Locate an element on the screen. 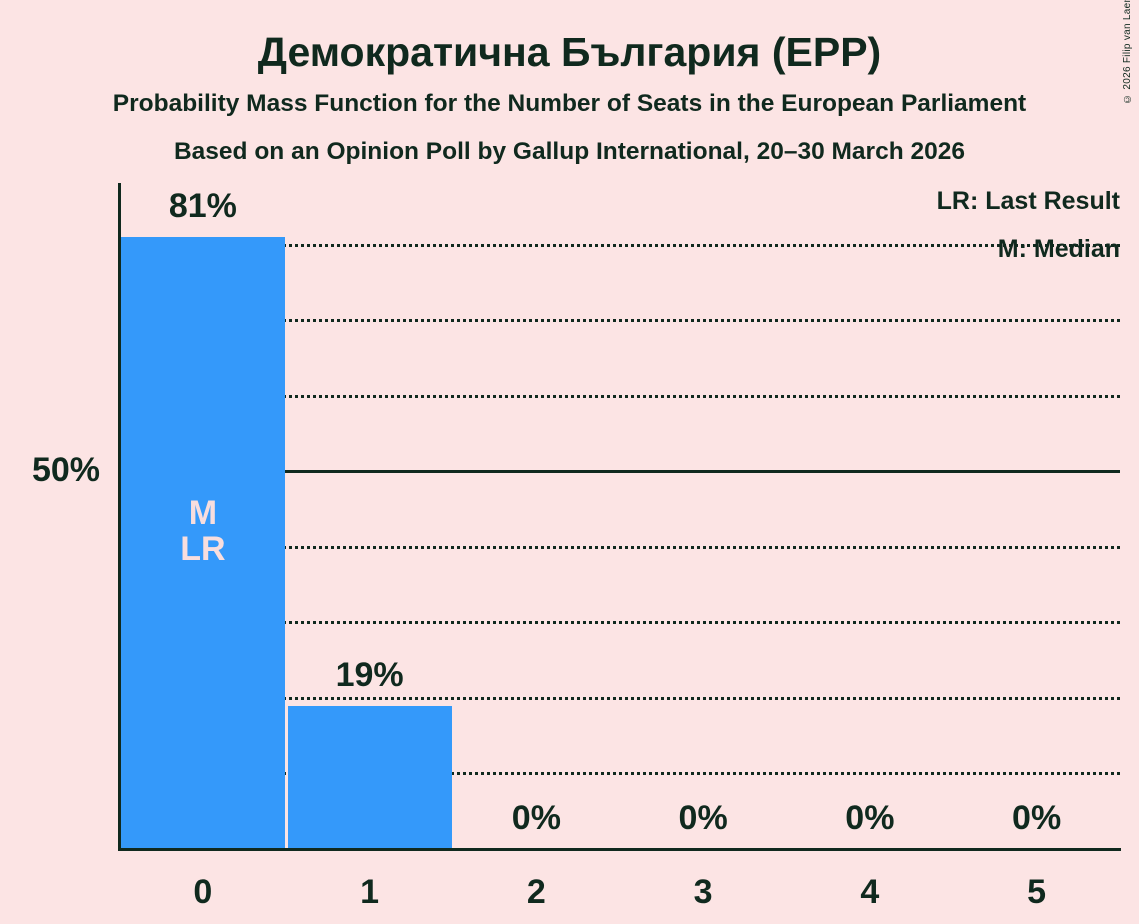  x-tick-label-2: 2 is located at coordinates (536, 892).